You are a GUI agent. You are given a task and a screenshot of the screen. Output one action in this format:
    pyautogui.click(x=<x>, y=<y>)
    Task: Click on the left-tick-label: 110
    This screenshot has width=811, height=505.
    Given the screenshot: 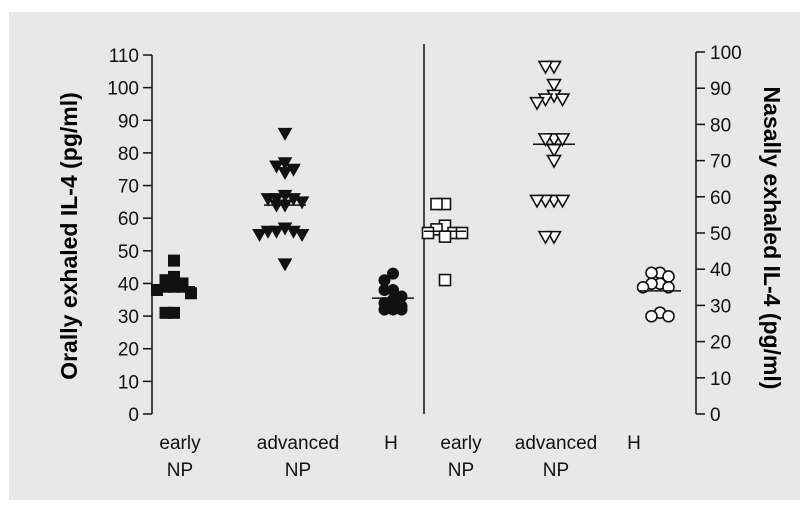 What is the action you would take?
    pyautogui.click(x=124, y=56)
    